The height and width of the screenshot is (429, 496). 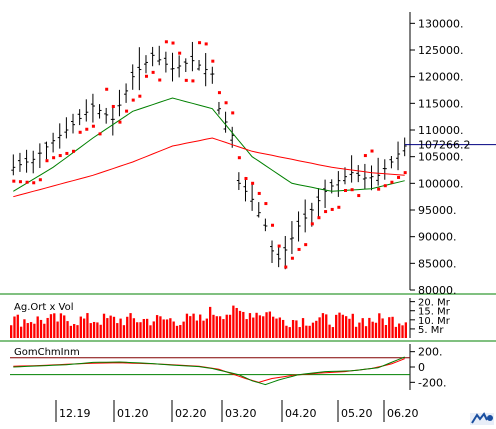 I want to click on price-y-tick-label: 95000., so click(x=437, y=210).